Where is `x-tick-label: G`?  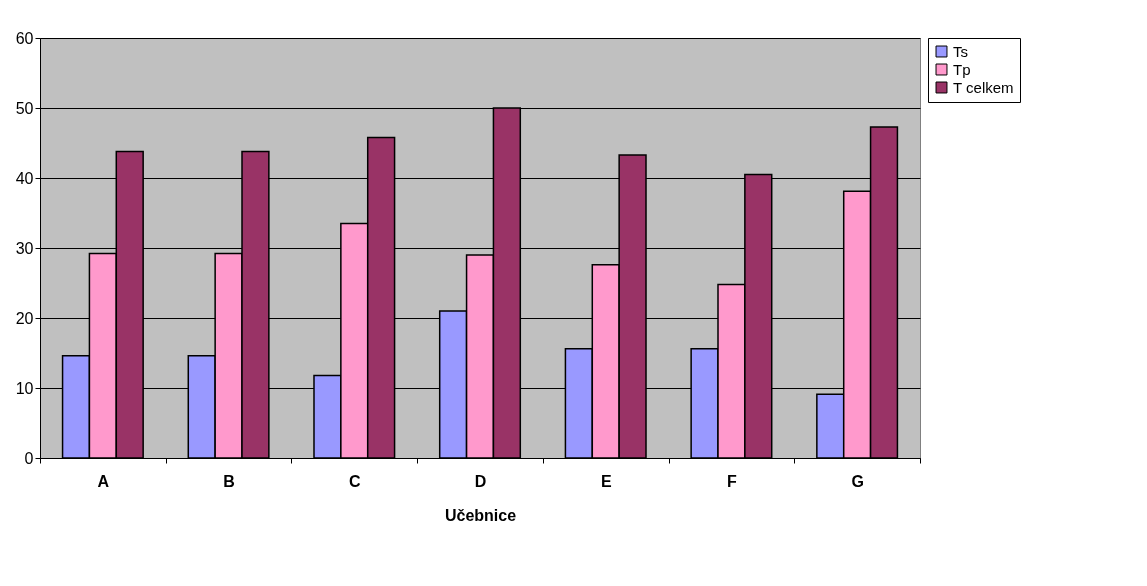
x-tick-label: G is located at coordinates (857, 481).